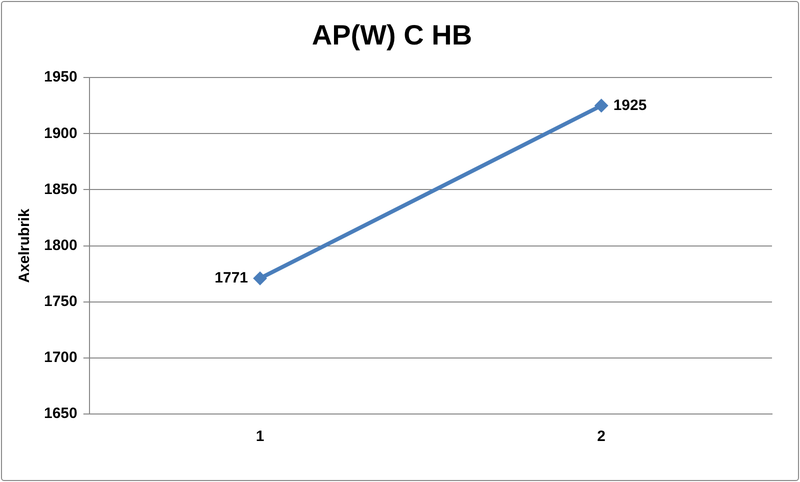 This screenshot has width=800, height=482. Describe the element at coordinates (61, 245) in the screenshot. I see `y-tick-label: 1800` at that location.